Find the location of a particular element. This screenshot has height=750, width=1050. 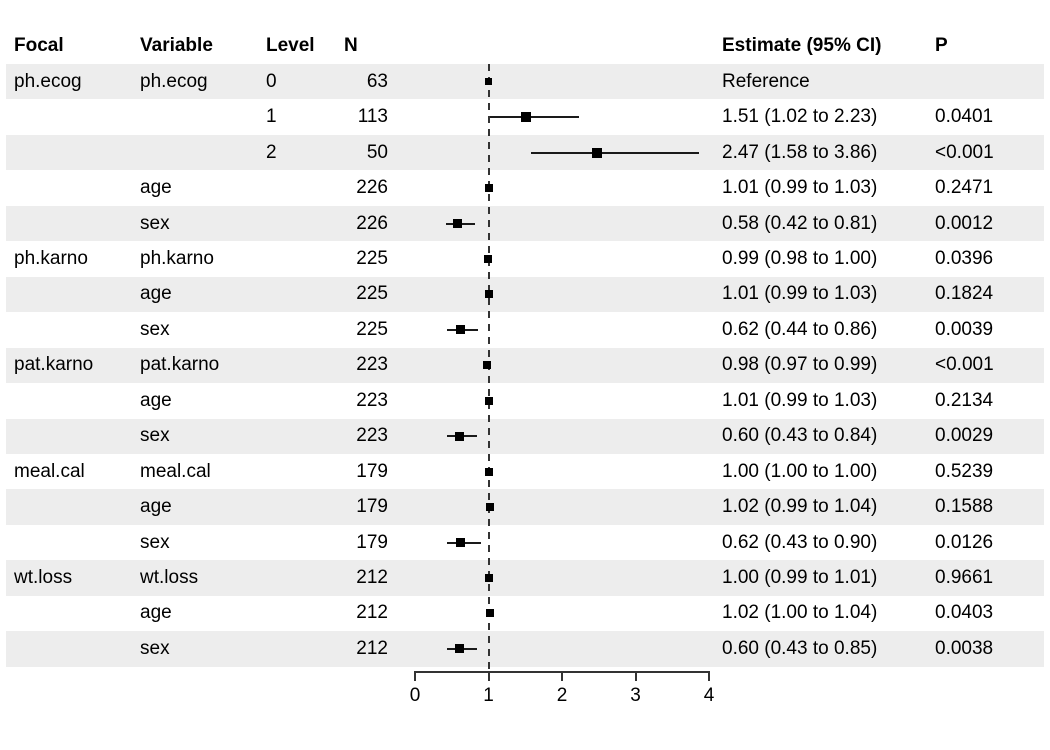

estimate-cell: 0.98 (0.97 to 0.99) is located at coordinates (800, 365).